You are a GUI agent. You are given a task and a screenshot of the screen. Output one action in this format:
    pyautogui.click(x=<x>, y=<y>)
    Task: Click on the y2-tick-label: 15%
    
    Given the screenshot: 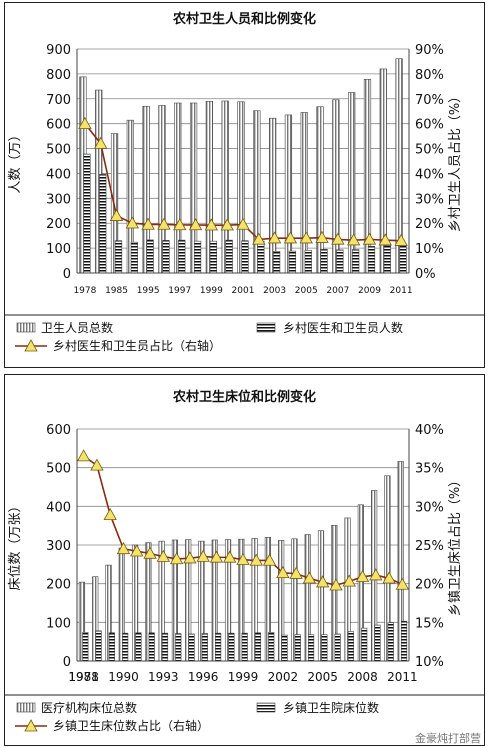 What is the action you would take?
    pyautogui.click(x=429, y=623)
    